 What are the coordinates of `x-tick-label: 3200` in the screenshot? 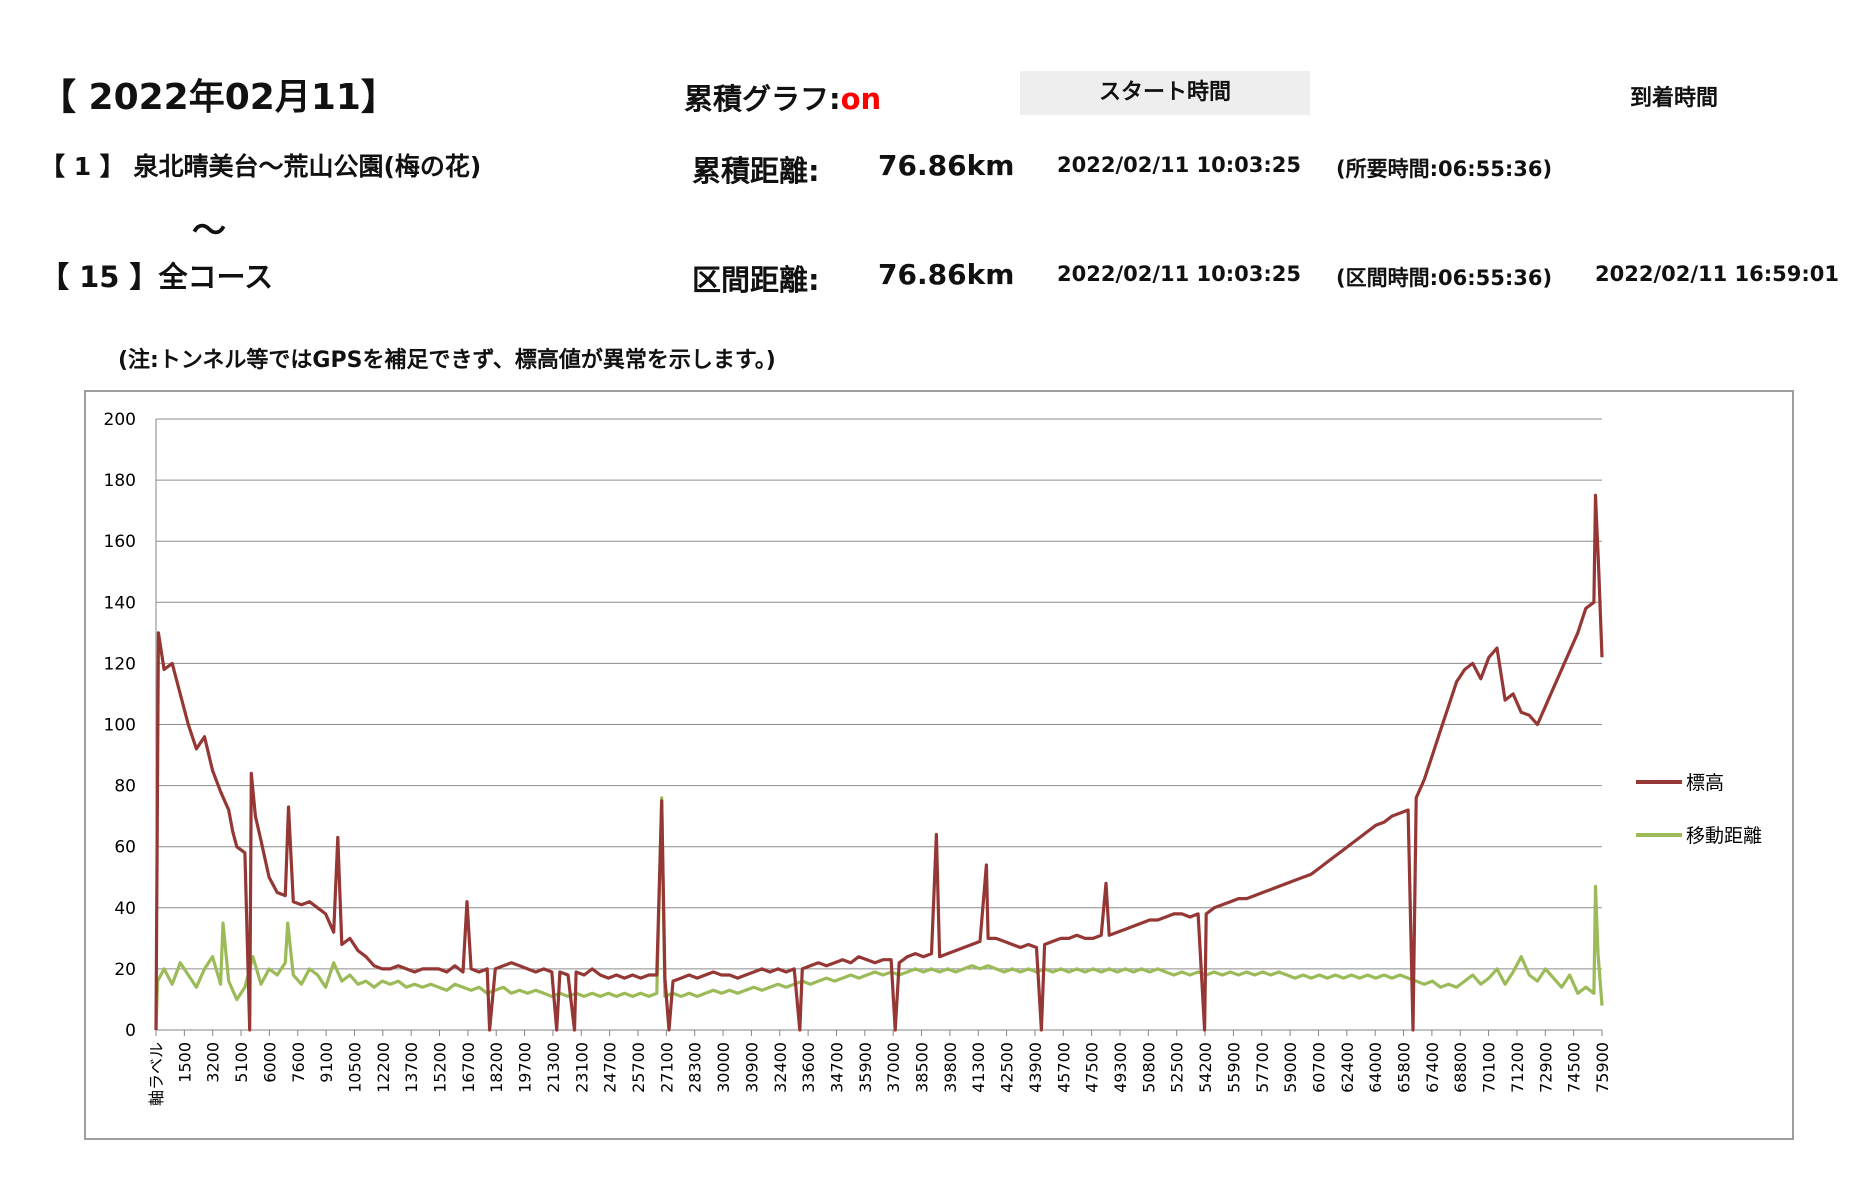 It's located at (213, 1062).